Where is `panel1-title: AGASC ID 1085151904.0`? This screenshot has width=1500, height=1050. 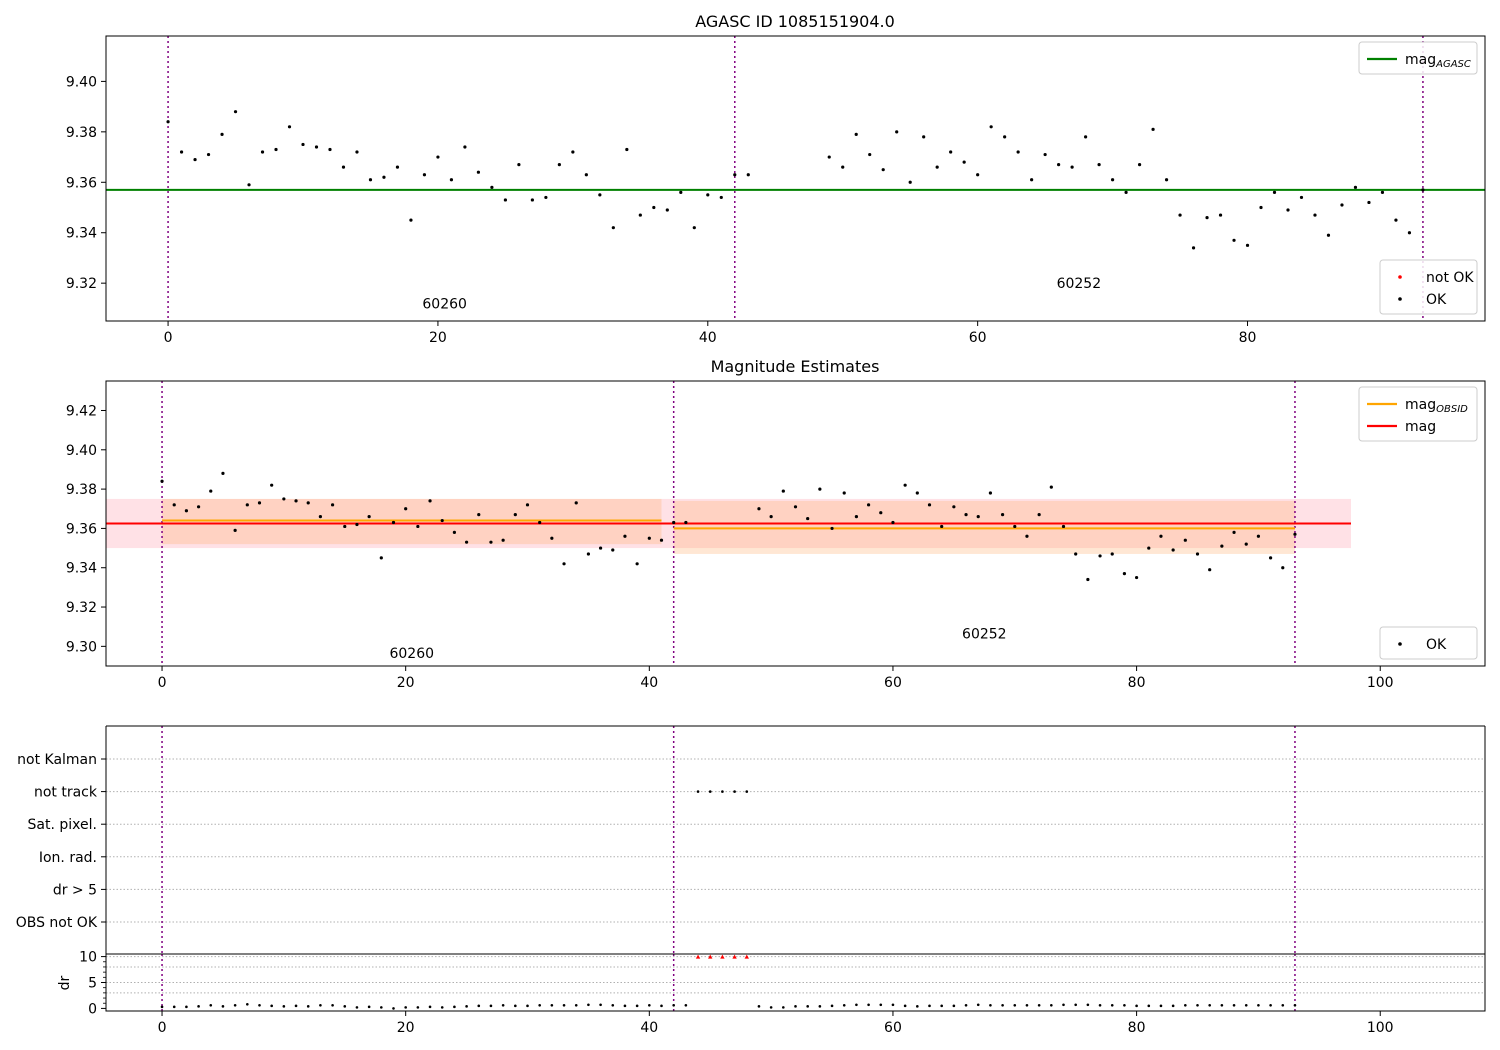 panel1-title: AGASC ID 1085151904.0 is located at coordinates (795, 21).